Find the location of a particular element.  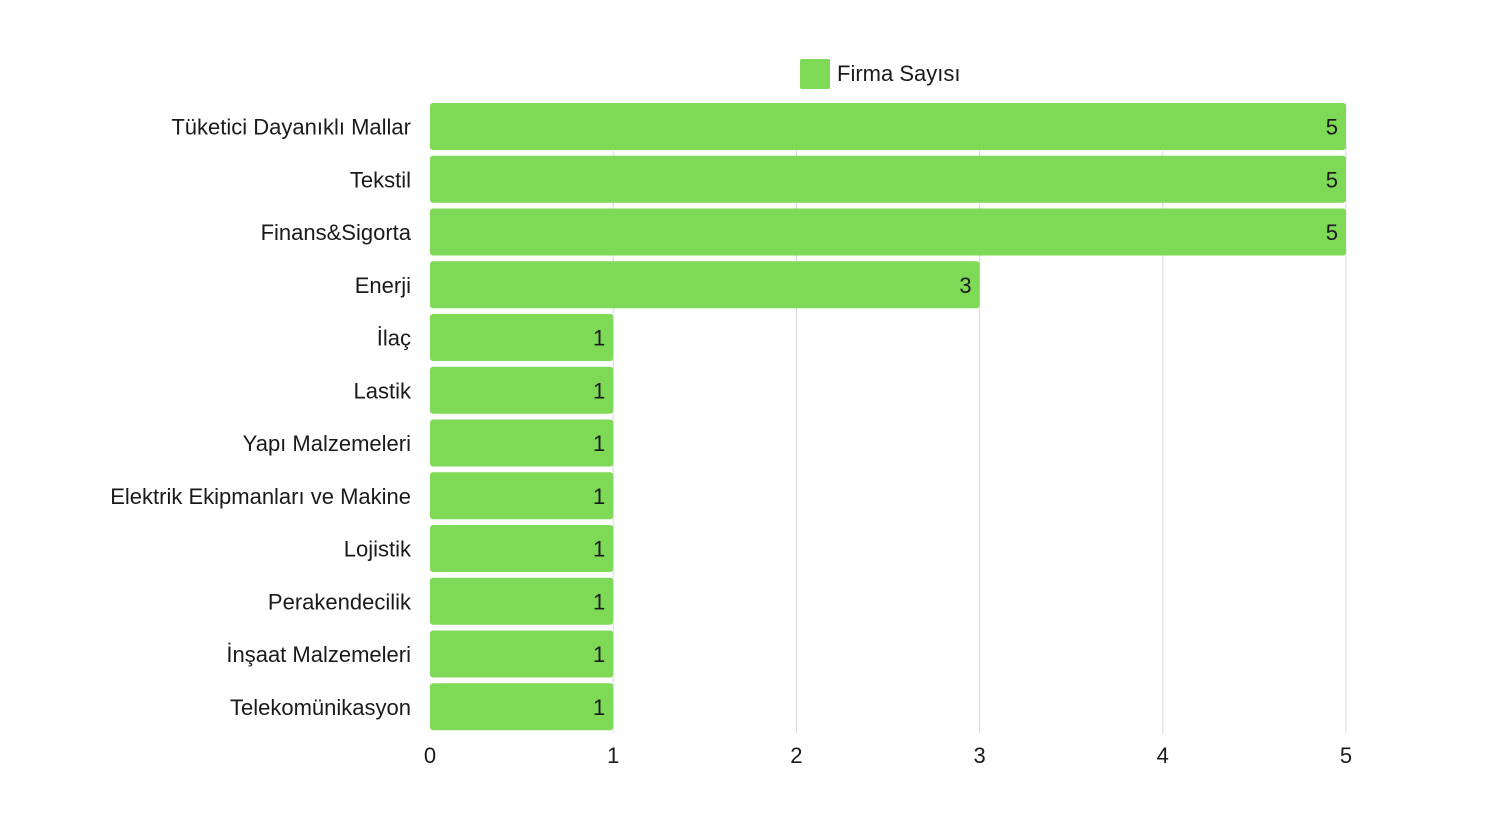

x-tick-label: 4 is located at coordinates (1163, 755).